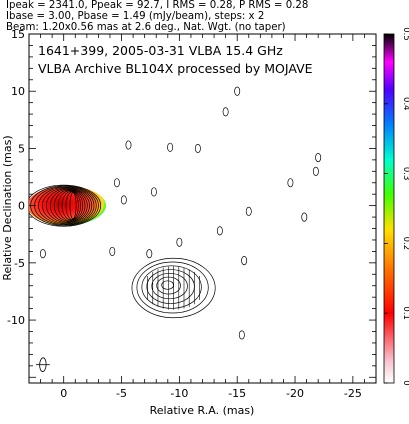 This screenshot has width=409, height=424. What do you see at coordinates (175, 68) in the screenshot?
I see `plot-title-line2: VLBA Archive BL104X processed by MOJAVE` at bounding box center [175, 68].